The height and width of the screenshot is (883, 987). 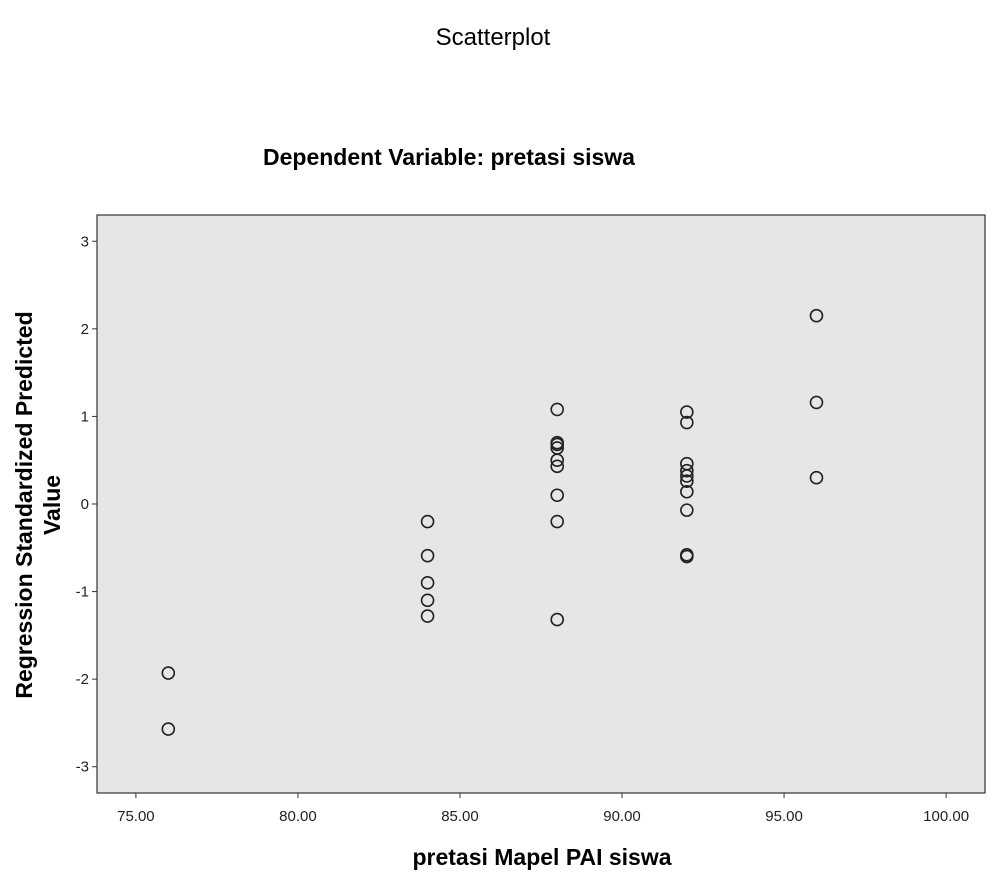 I want to click on chart-title: Scatterplot, so click(x=493, y=37).